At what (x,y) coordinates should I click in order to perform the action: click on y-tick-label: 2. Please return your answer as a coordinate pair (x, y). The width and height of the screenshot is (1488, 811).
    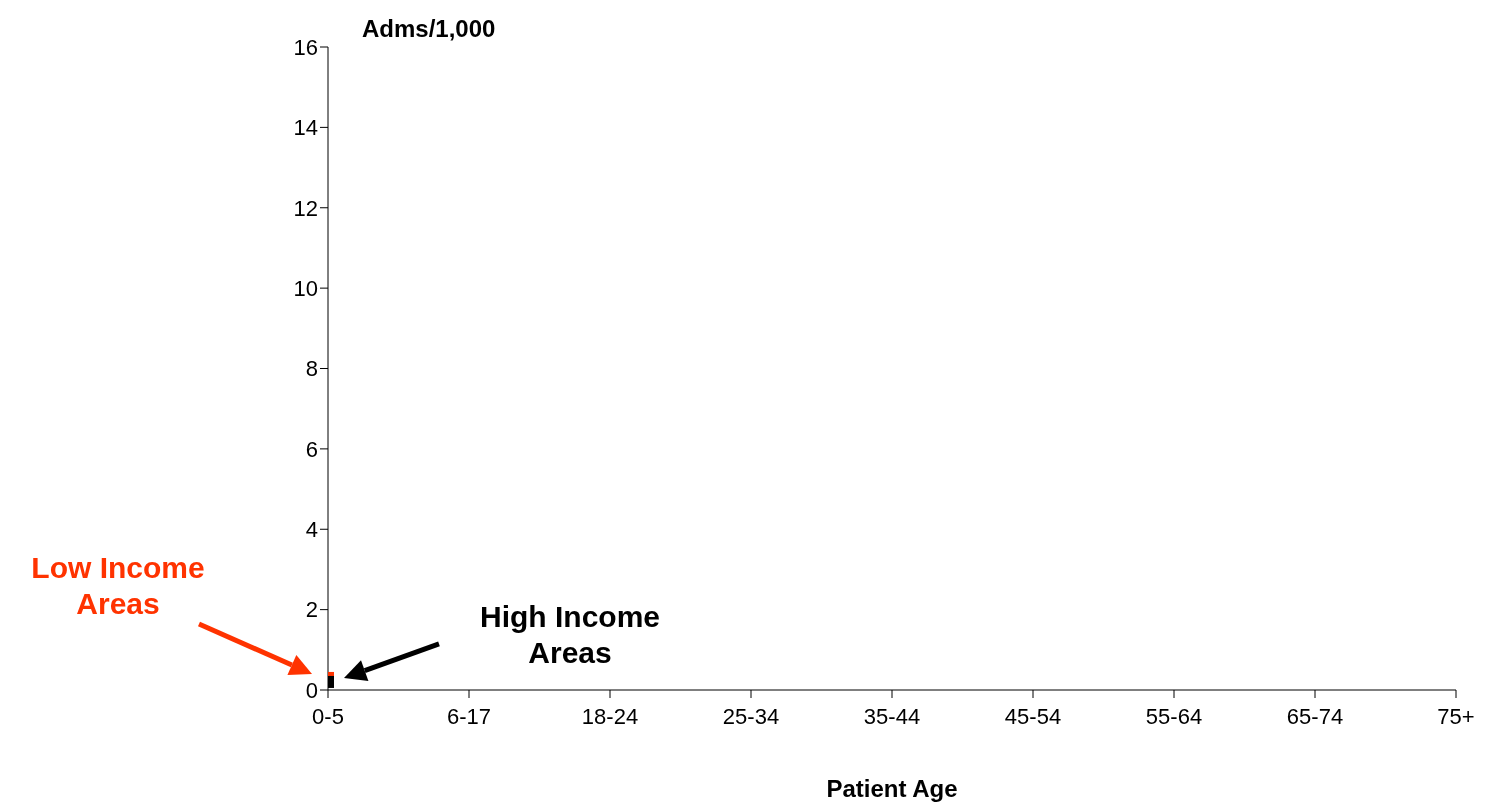
    Looking at the image, I should click on (311, 610).